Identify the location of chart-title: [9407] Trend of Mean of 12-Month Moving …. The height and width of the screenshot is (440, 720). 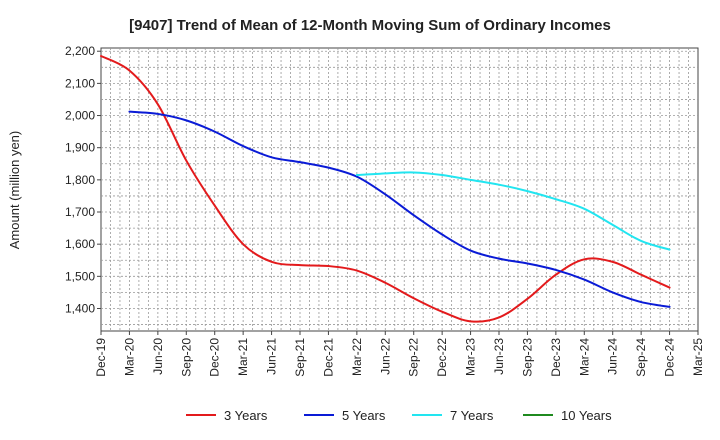
(370, 25).